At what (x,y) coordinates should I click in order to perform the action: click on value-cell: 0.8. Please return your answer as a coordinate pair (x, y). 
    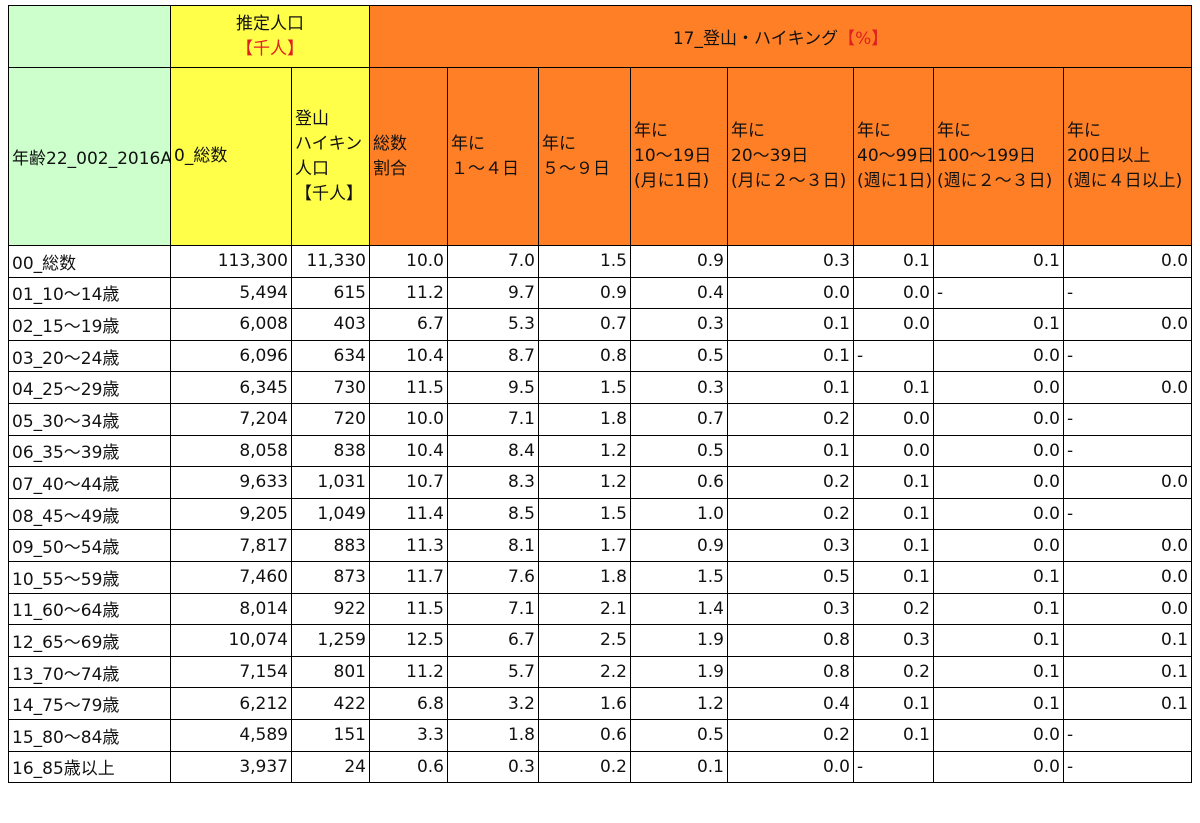
    Looking at the image, I should click on (584, 356).